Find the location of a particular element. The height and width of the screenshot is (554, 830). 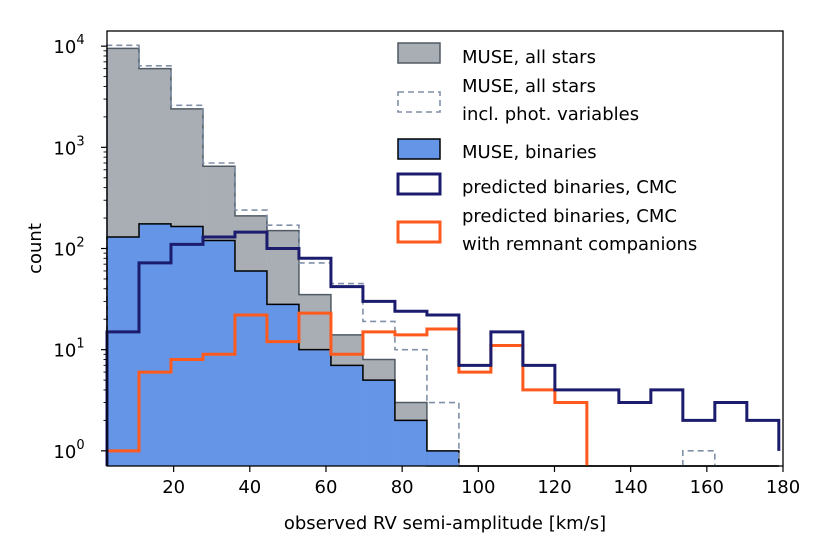

y-tick-label: 10³ is located at coordinates (68, 146).